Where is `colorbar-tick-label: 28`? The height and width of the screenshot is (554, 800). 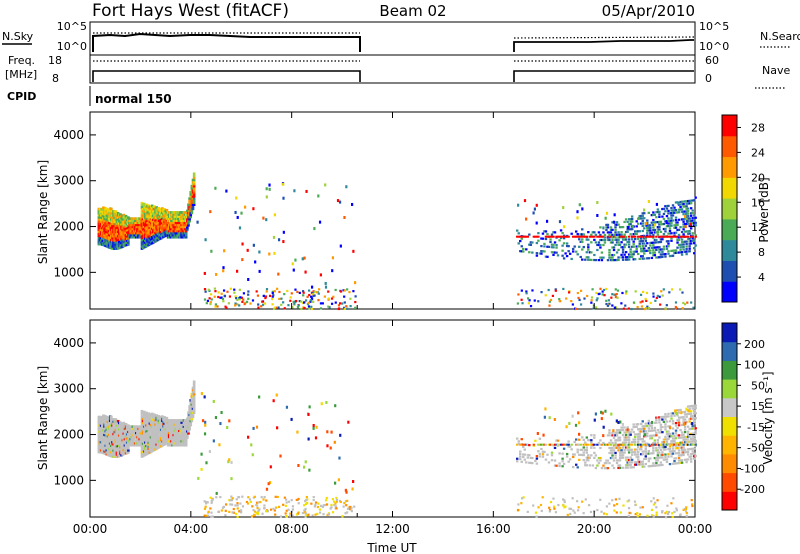
colorbar-tick-label: 28 is located at coordinates (758, 127).